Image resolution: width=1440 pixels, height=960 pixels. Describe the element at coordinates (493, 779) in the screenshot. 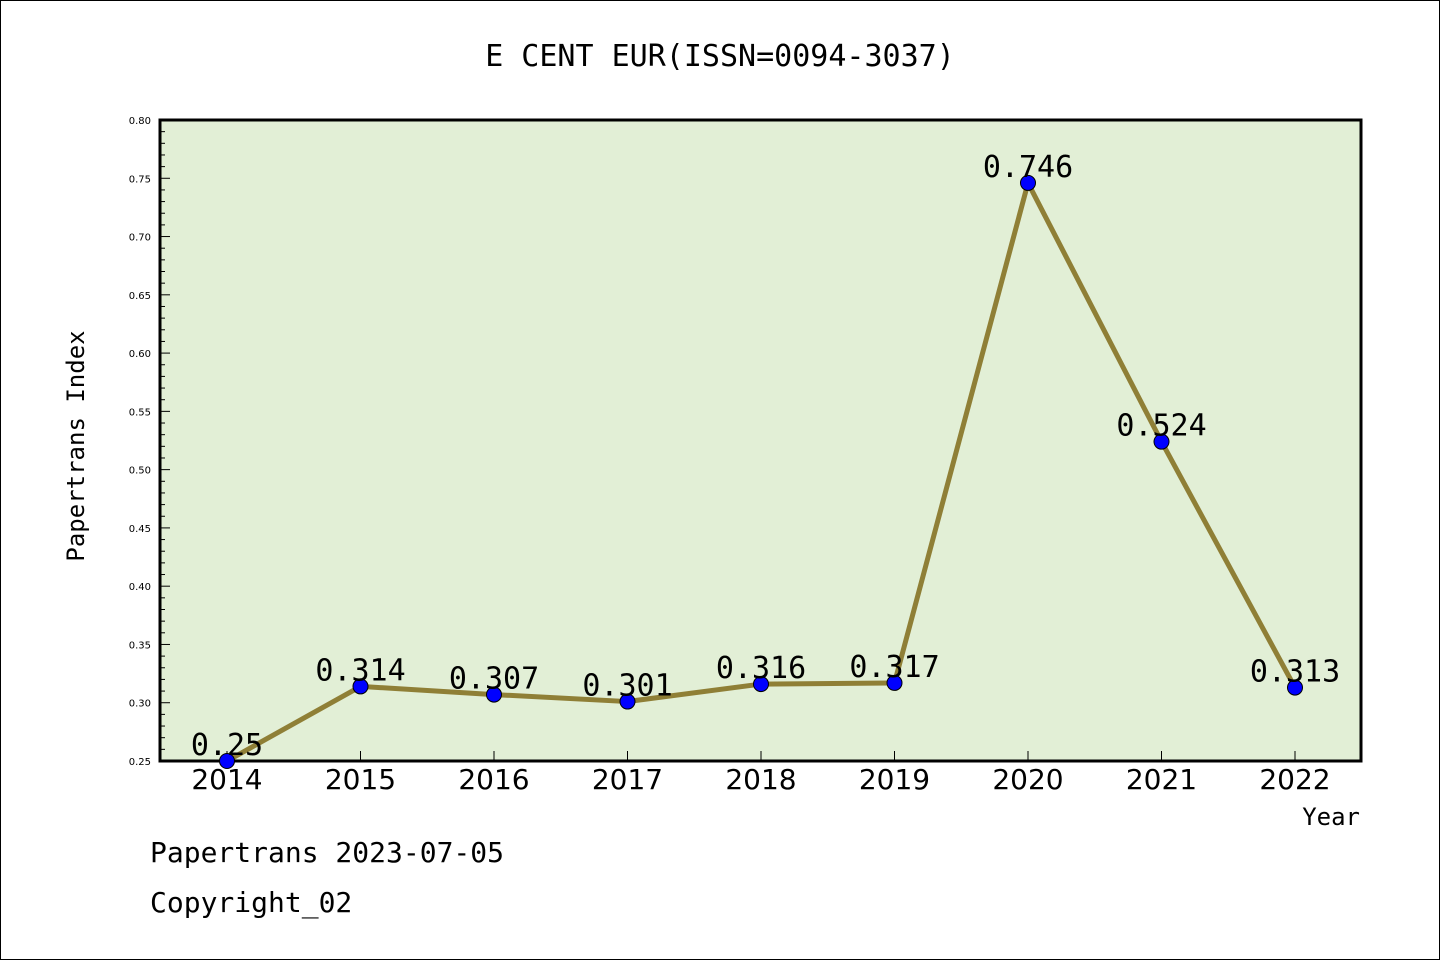

I see `x-tick-label: 2016` at that location.